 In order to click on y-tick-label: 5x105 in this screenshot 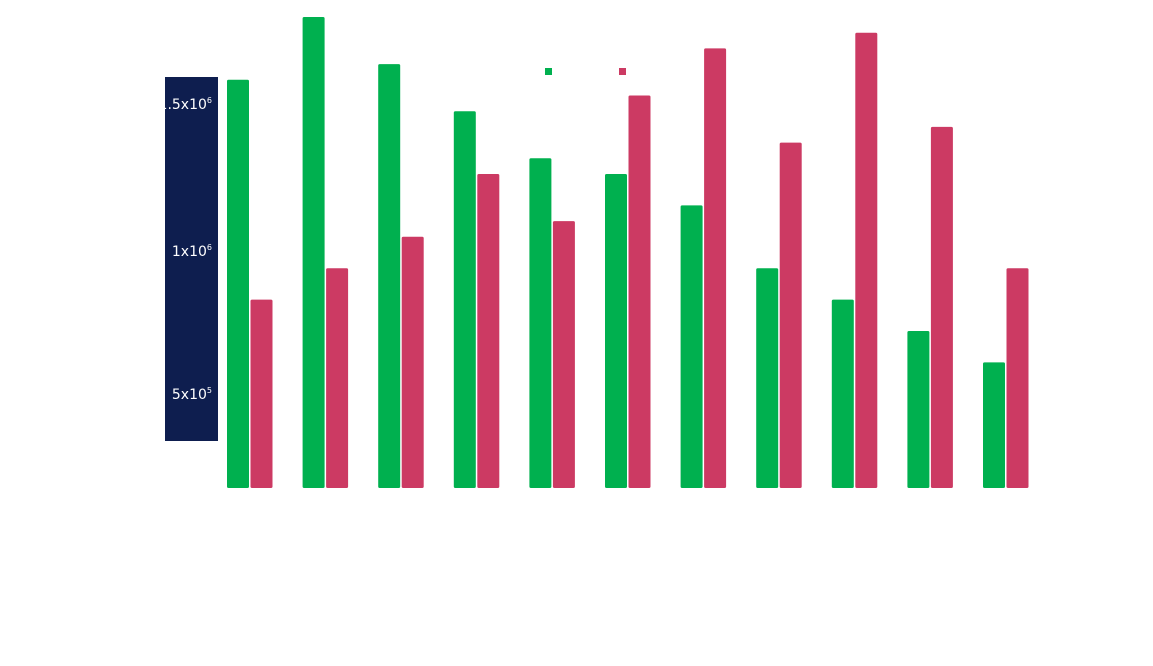, I will do `click(192, 394)`.